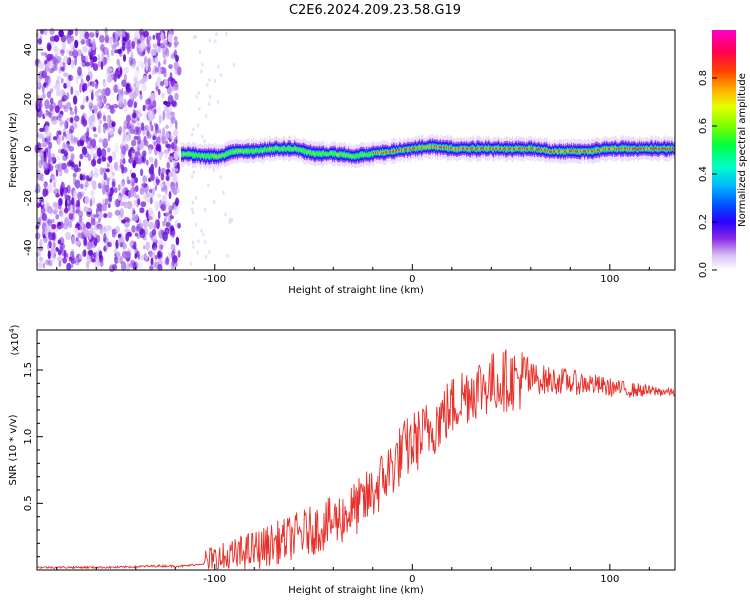 The width and height of the screenshot is (750, 600). What do you see at coordinates (28, 99) in the screenshot?
I see `y-tick-label: 20` at bounding box center [28, 99].